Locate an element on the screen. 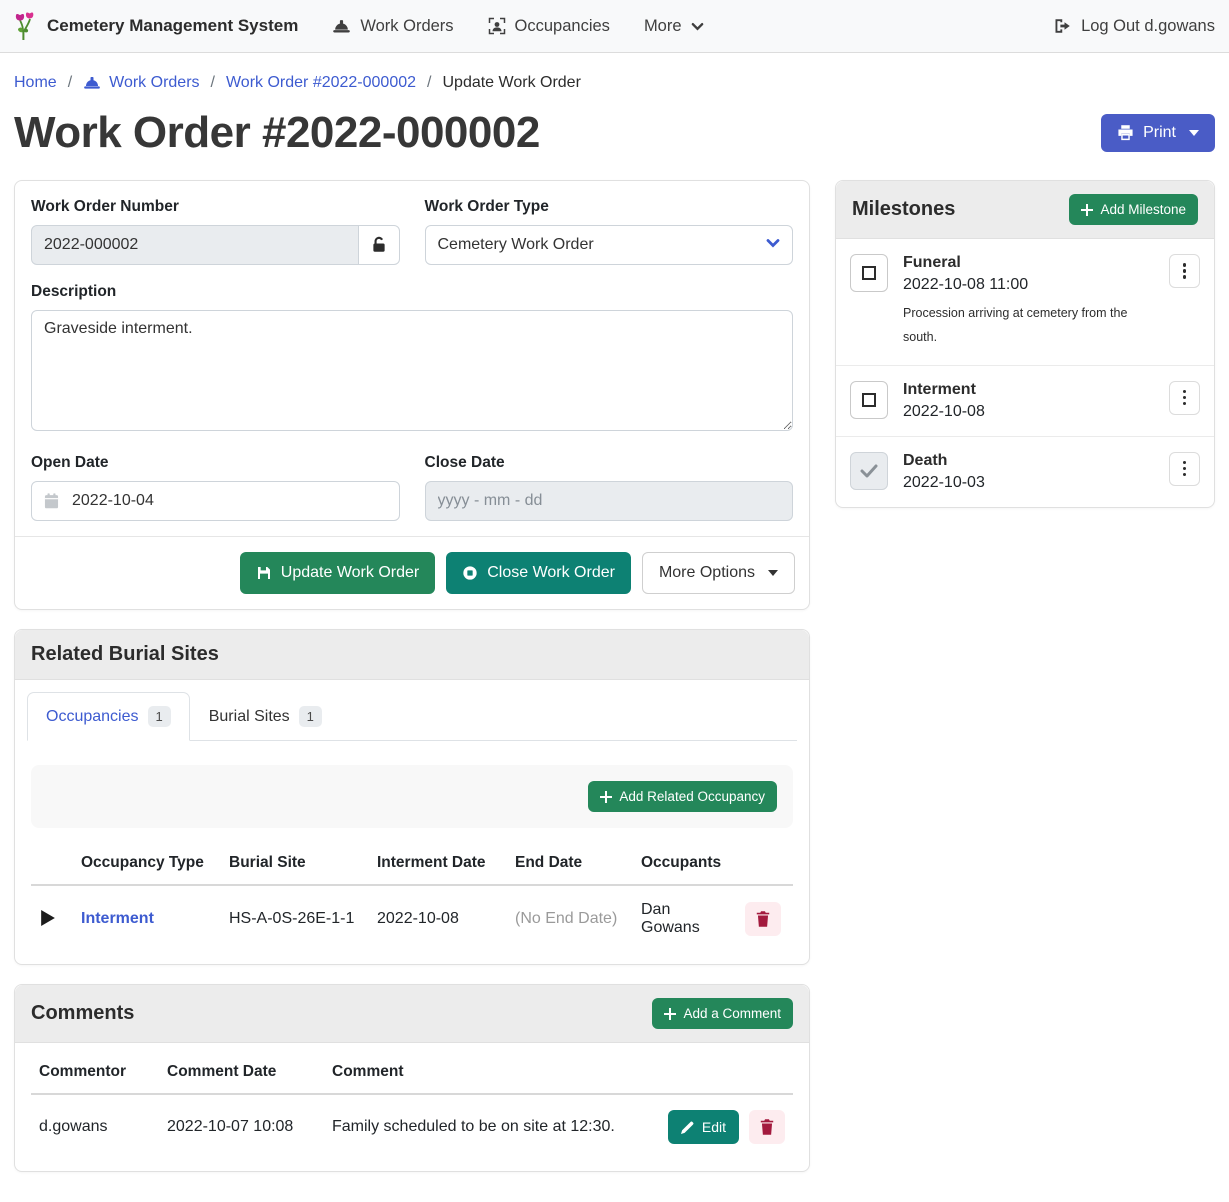 This screenshot has height=1202, width=1229. nav-more: More is located at coordinates (674, 26).